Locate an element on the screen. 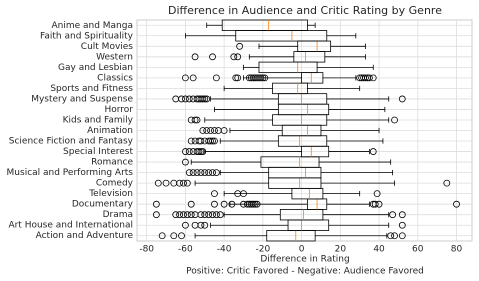 This screenshot has height=281, width=479. x-tick-label: -20 is located at coordinates (263, 250).